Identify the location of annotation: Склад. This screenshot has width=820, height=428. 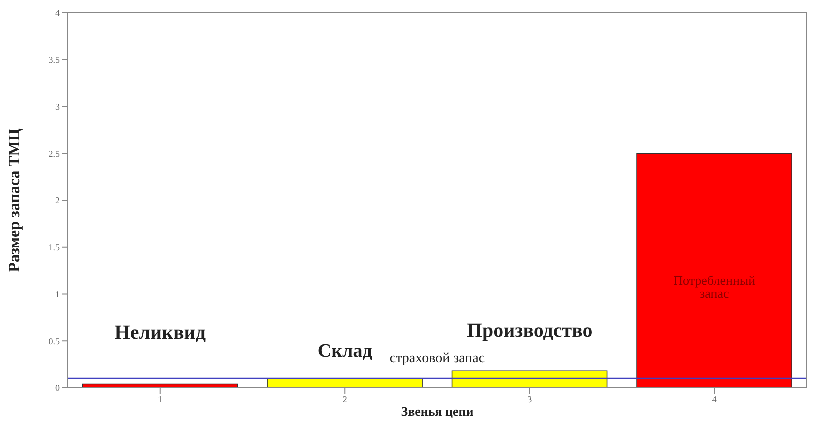
(345, 351).